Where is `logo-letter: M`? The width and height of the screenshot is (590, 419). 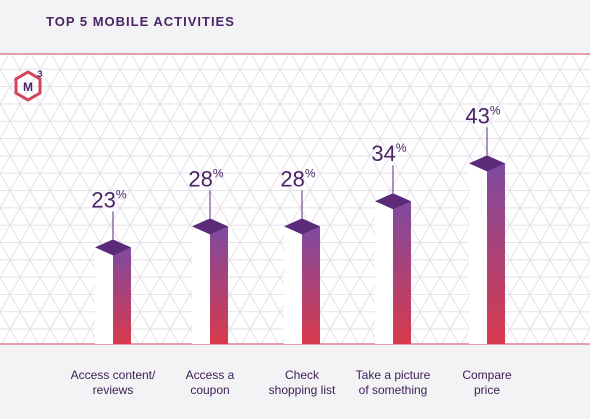
logo-letter: M is located at coordinates (28, 87).